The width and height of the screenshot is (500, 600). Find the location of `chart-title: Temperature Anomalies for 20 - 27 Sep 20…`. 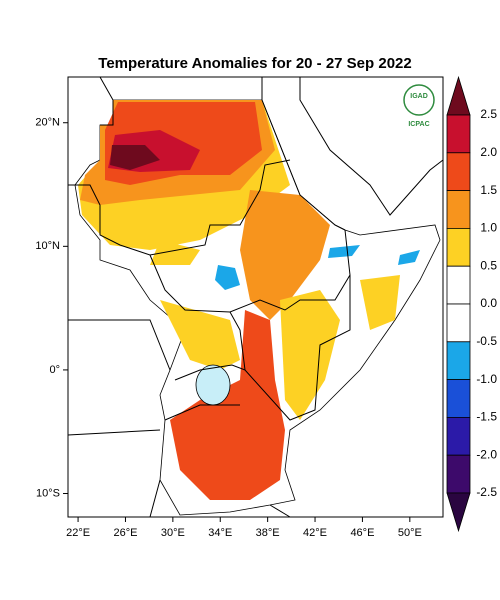

chart-title: Temperature Anomalies for 20 - 27 Sep 20… is located at coordinates (254, 63).